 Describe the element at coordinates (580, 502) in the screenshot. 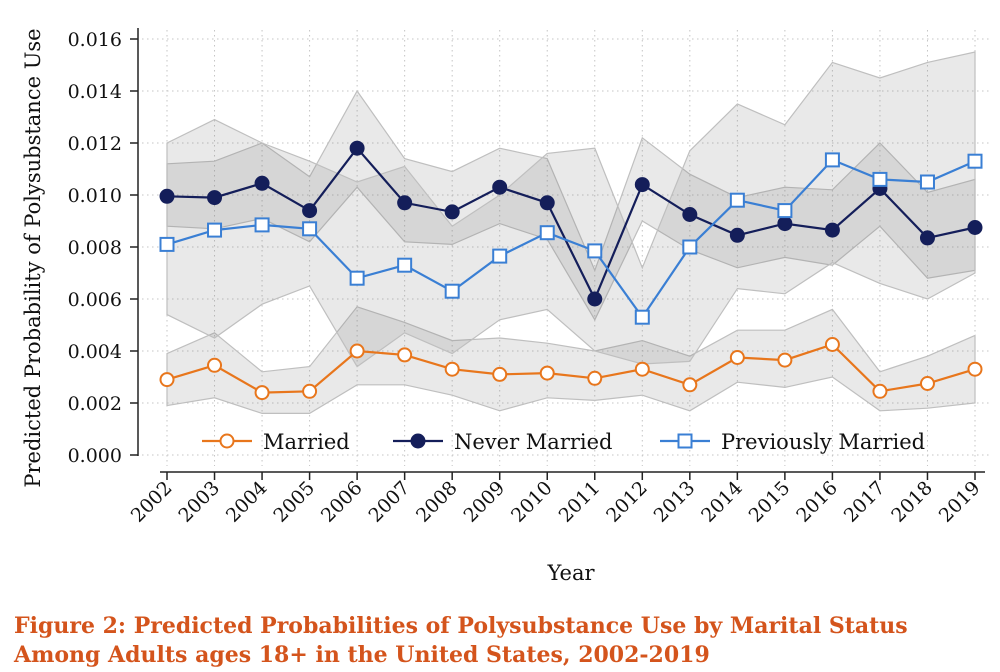

I see `x-tick-label: 2011` at that location.